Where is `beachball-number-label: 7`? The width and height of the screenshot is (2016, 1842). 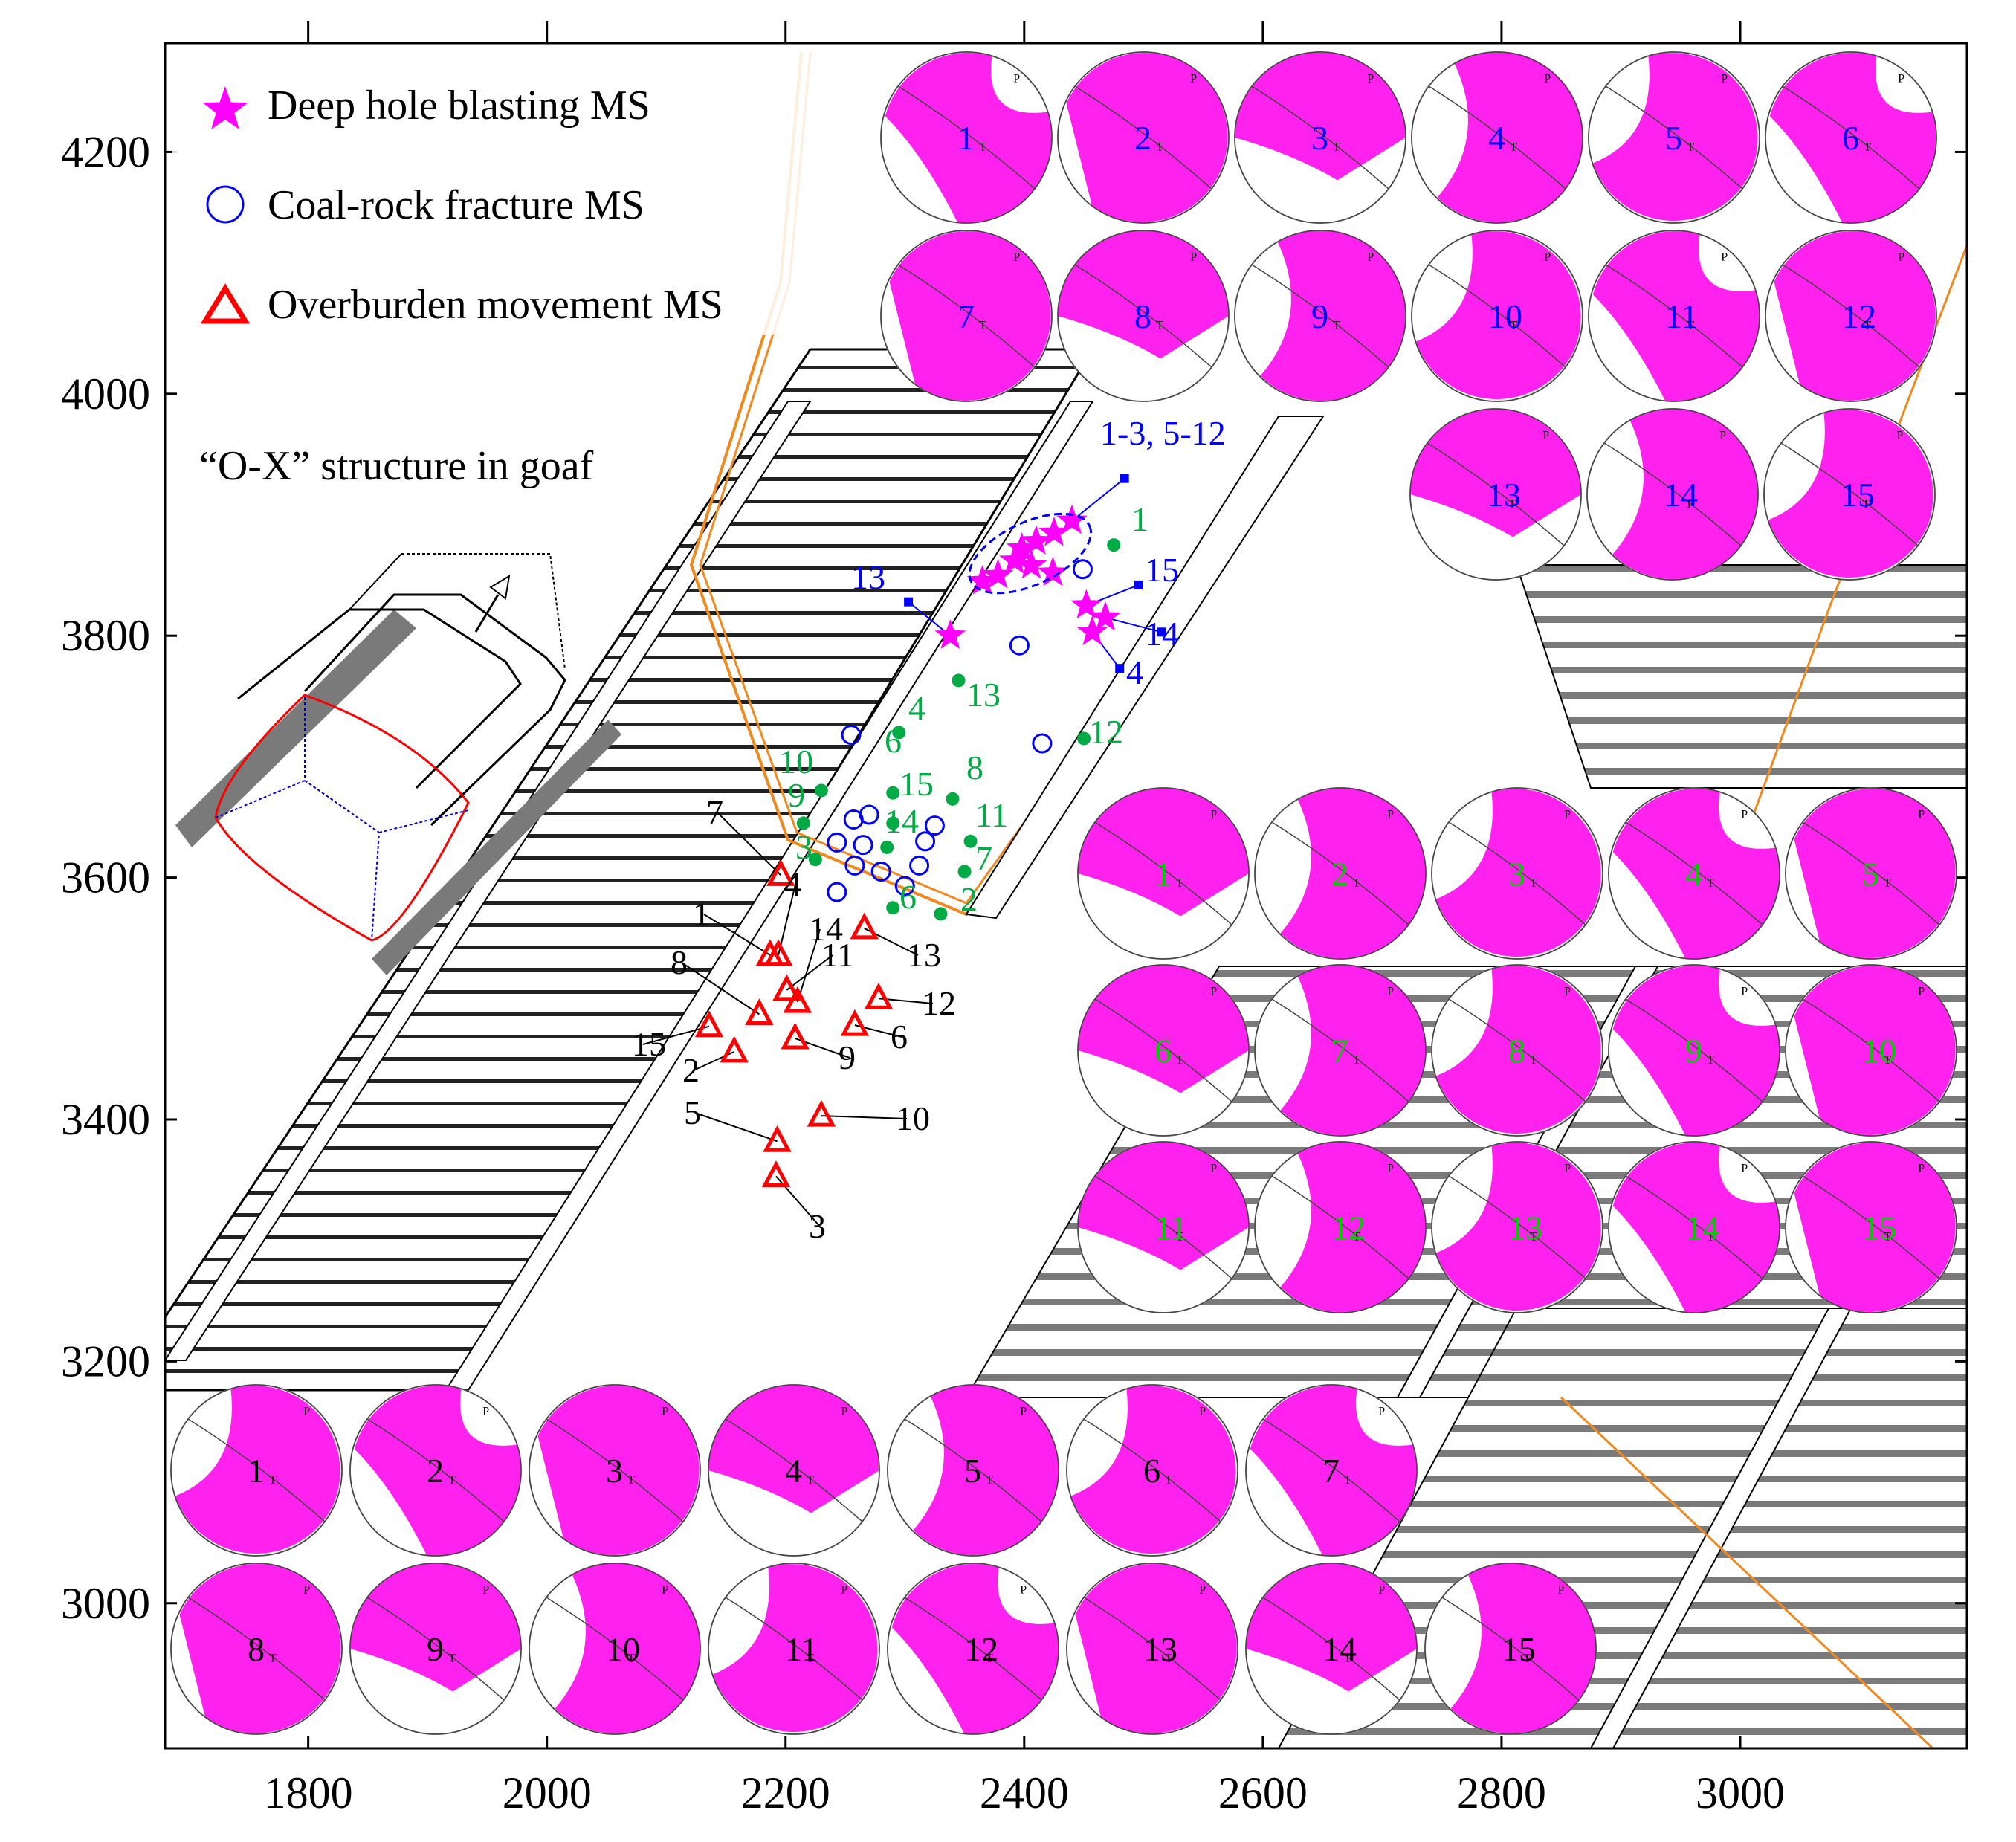 beachball-number-label: 7 is located at coordinates (1340, 1051).